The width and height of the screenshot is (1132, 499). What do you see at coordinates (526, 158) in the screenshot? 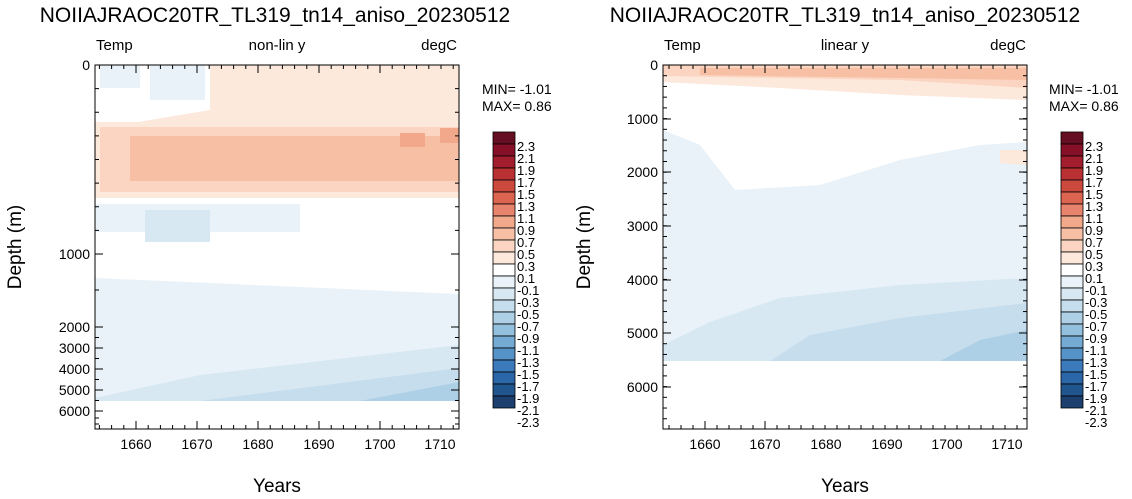
I see `left-colorbar-label: 2.1` at bounding box center [526, 158].